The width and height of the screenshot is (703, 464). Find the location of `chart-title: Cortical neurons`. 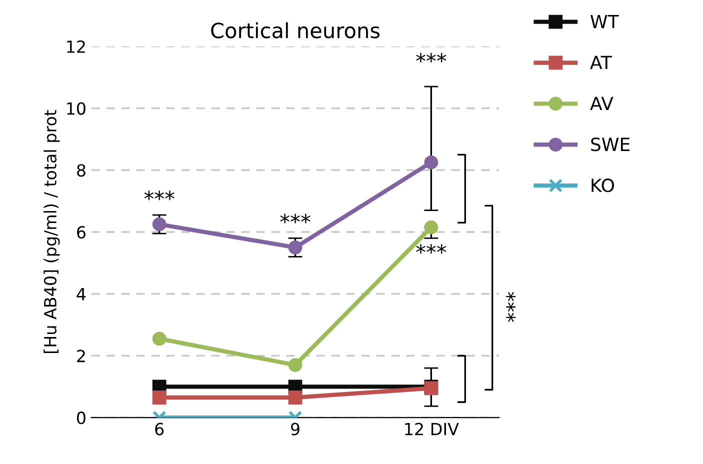

chart-title: Cortical neurons is located at coordinates (295, 30).